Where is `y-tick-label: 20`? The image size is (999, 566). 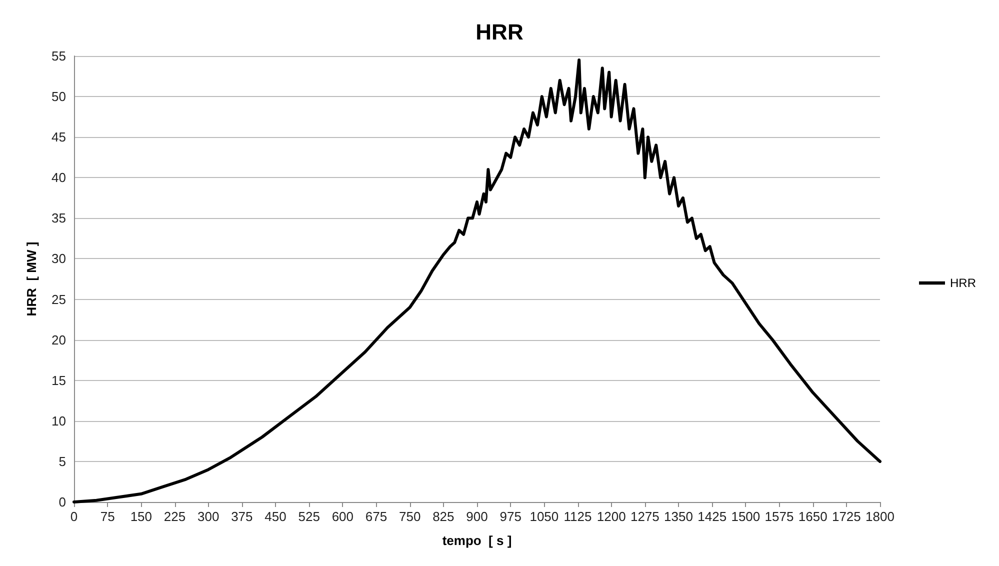 y-tick-label: 20 is located at coordinates (59, 340).